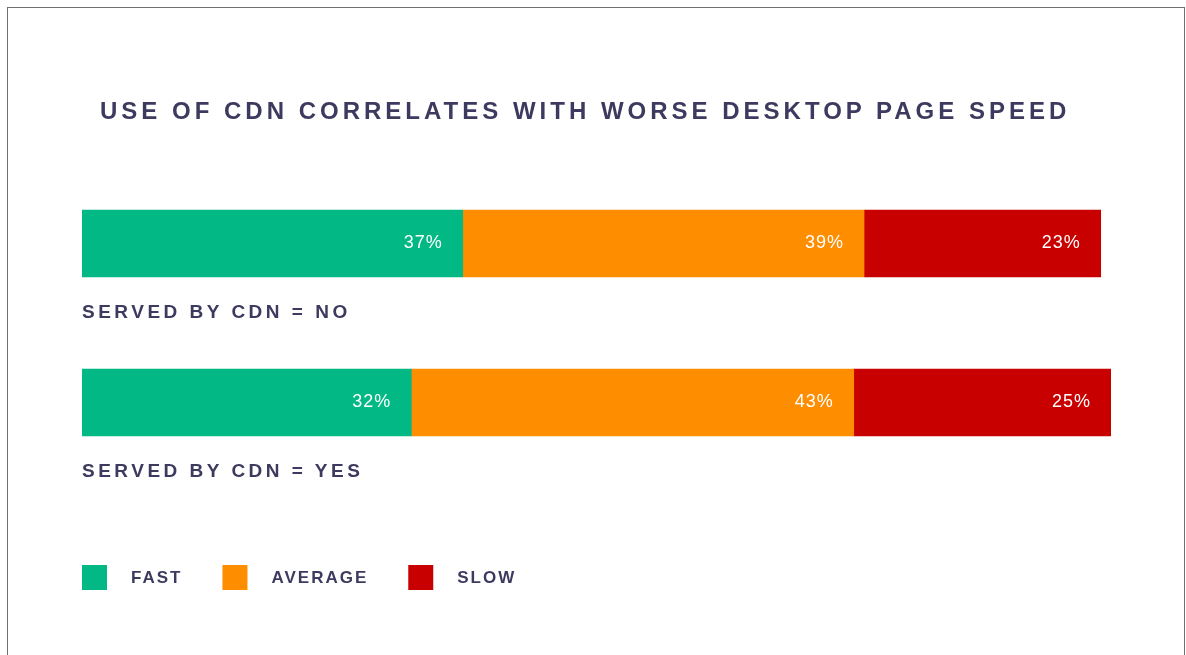  What do you see at coordinates (320, 578) in the screenshot?
I see `legend-label: AVERAGE` at bounding box center [320, 578].